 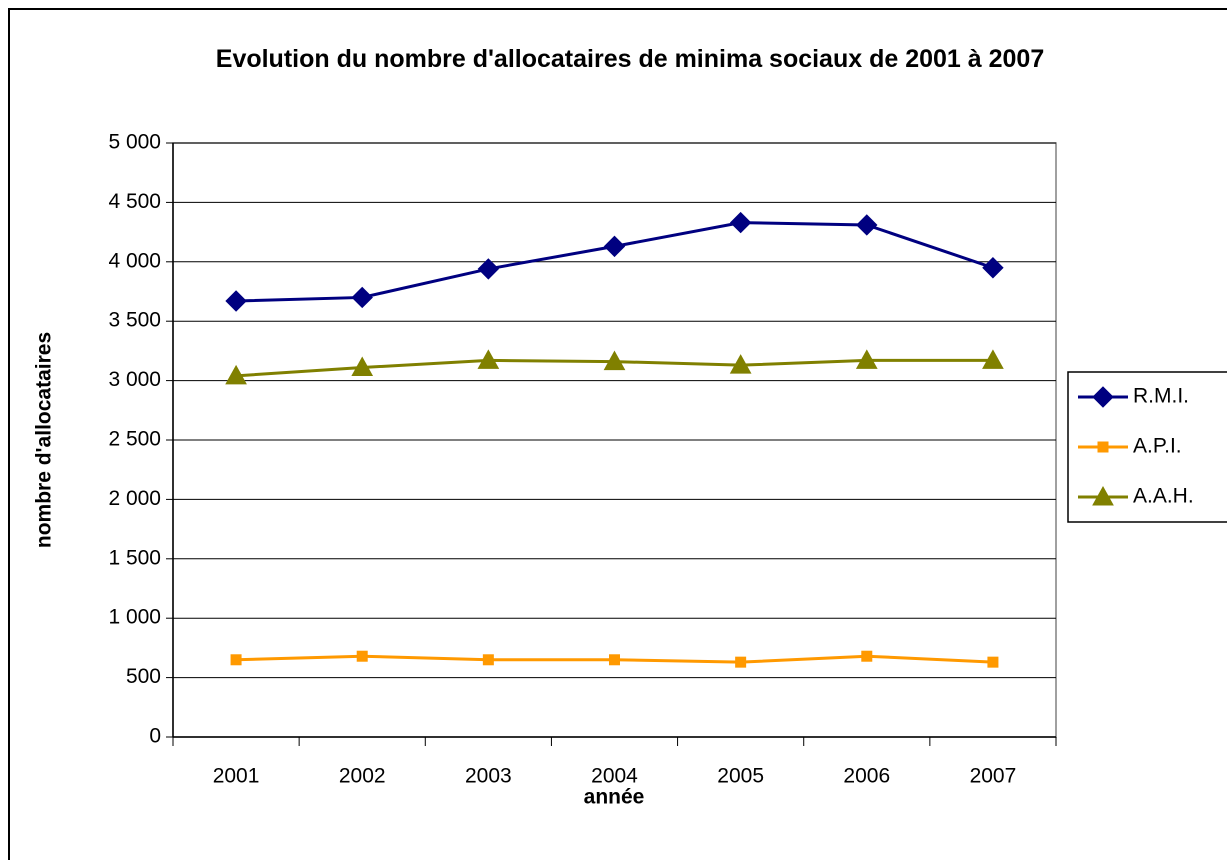 What do you see at coordinates (134, 617) in the screenshot?
I see `y-tick-label: 1 000` at bounding box center [134, 617].